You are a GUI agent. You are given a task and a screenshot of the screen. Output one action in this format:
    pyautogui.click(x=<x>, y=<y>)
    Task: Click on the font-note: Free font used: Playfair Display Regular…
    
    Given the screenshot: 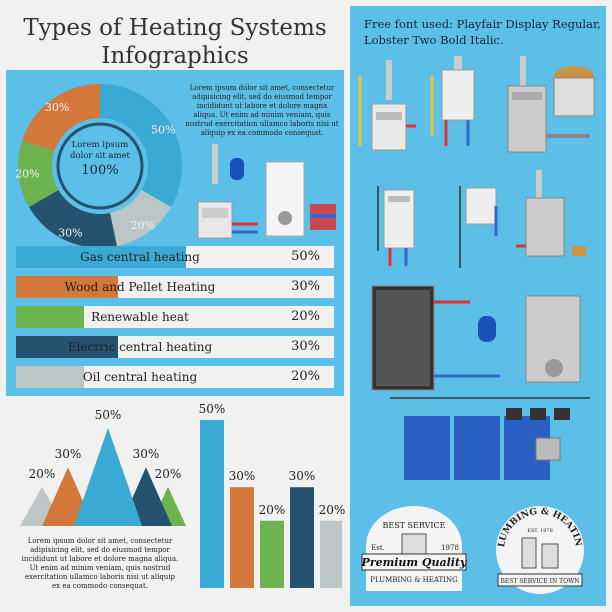 What is the action you would take?
    pyautogui.click(x=482, y=32)
    